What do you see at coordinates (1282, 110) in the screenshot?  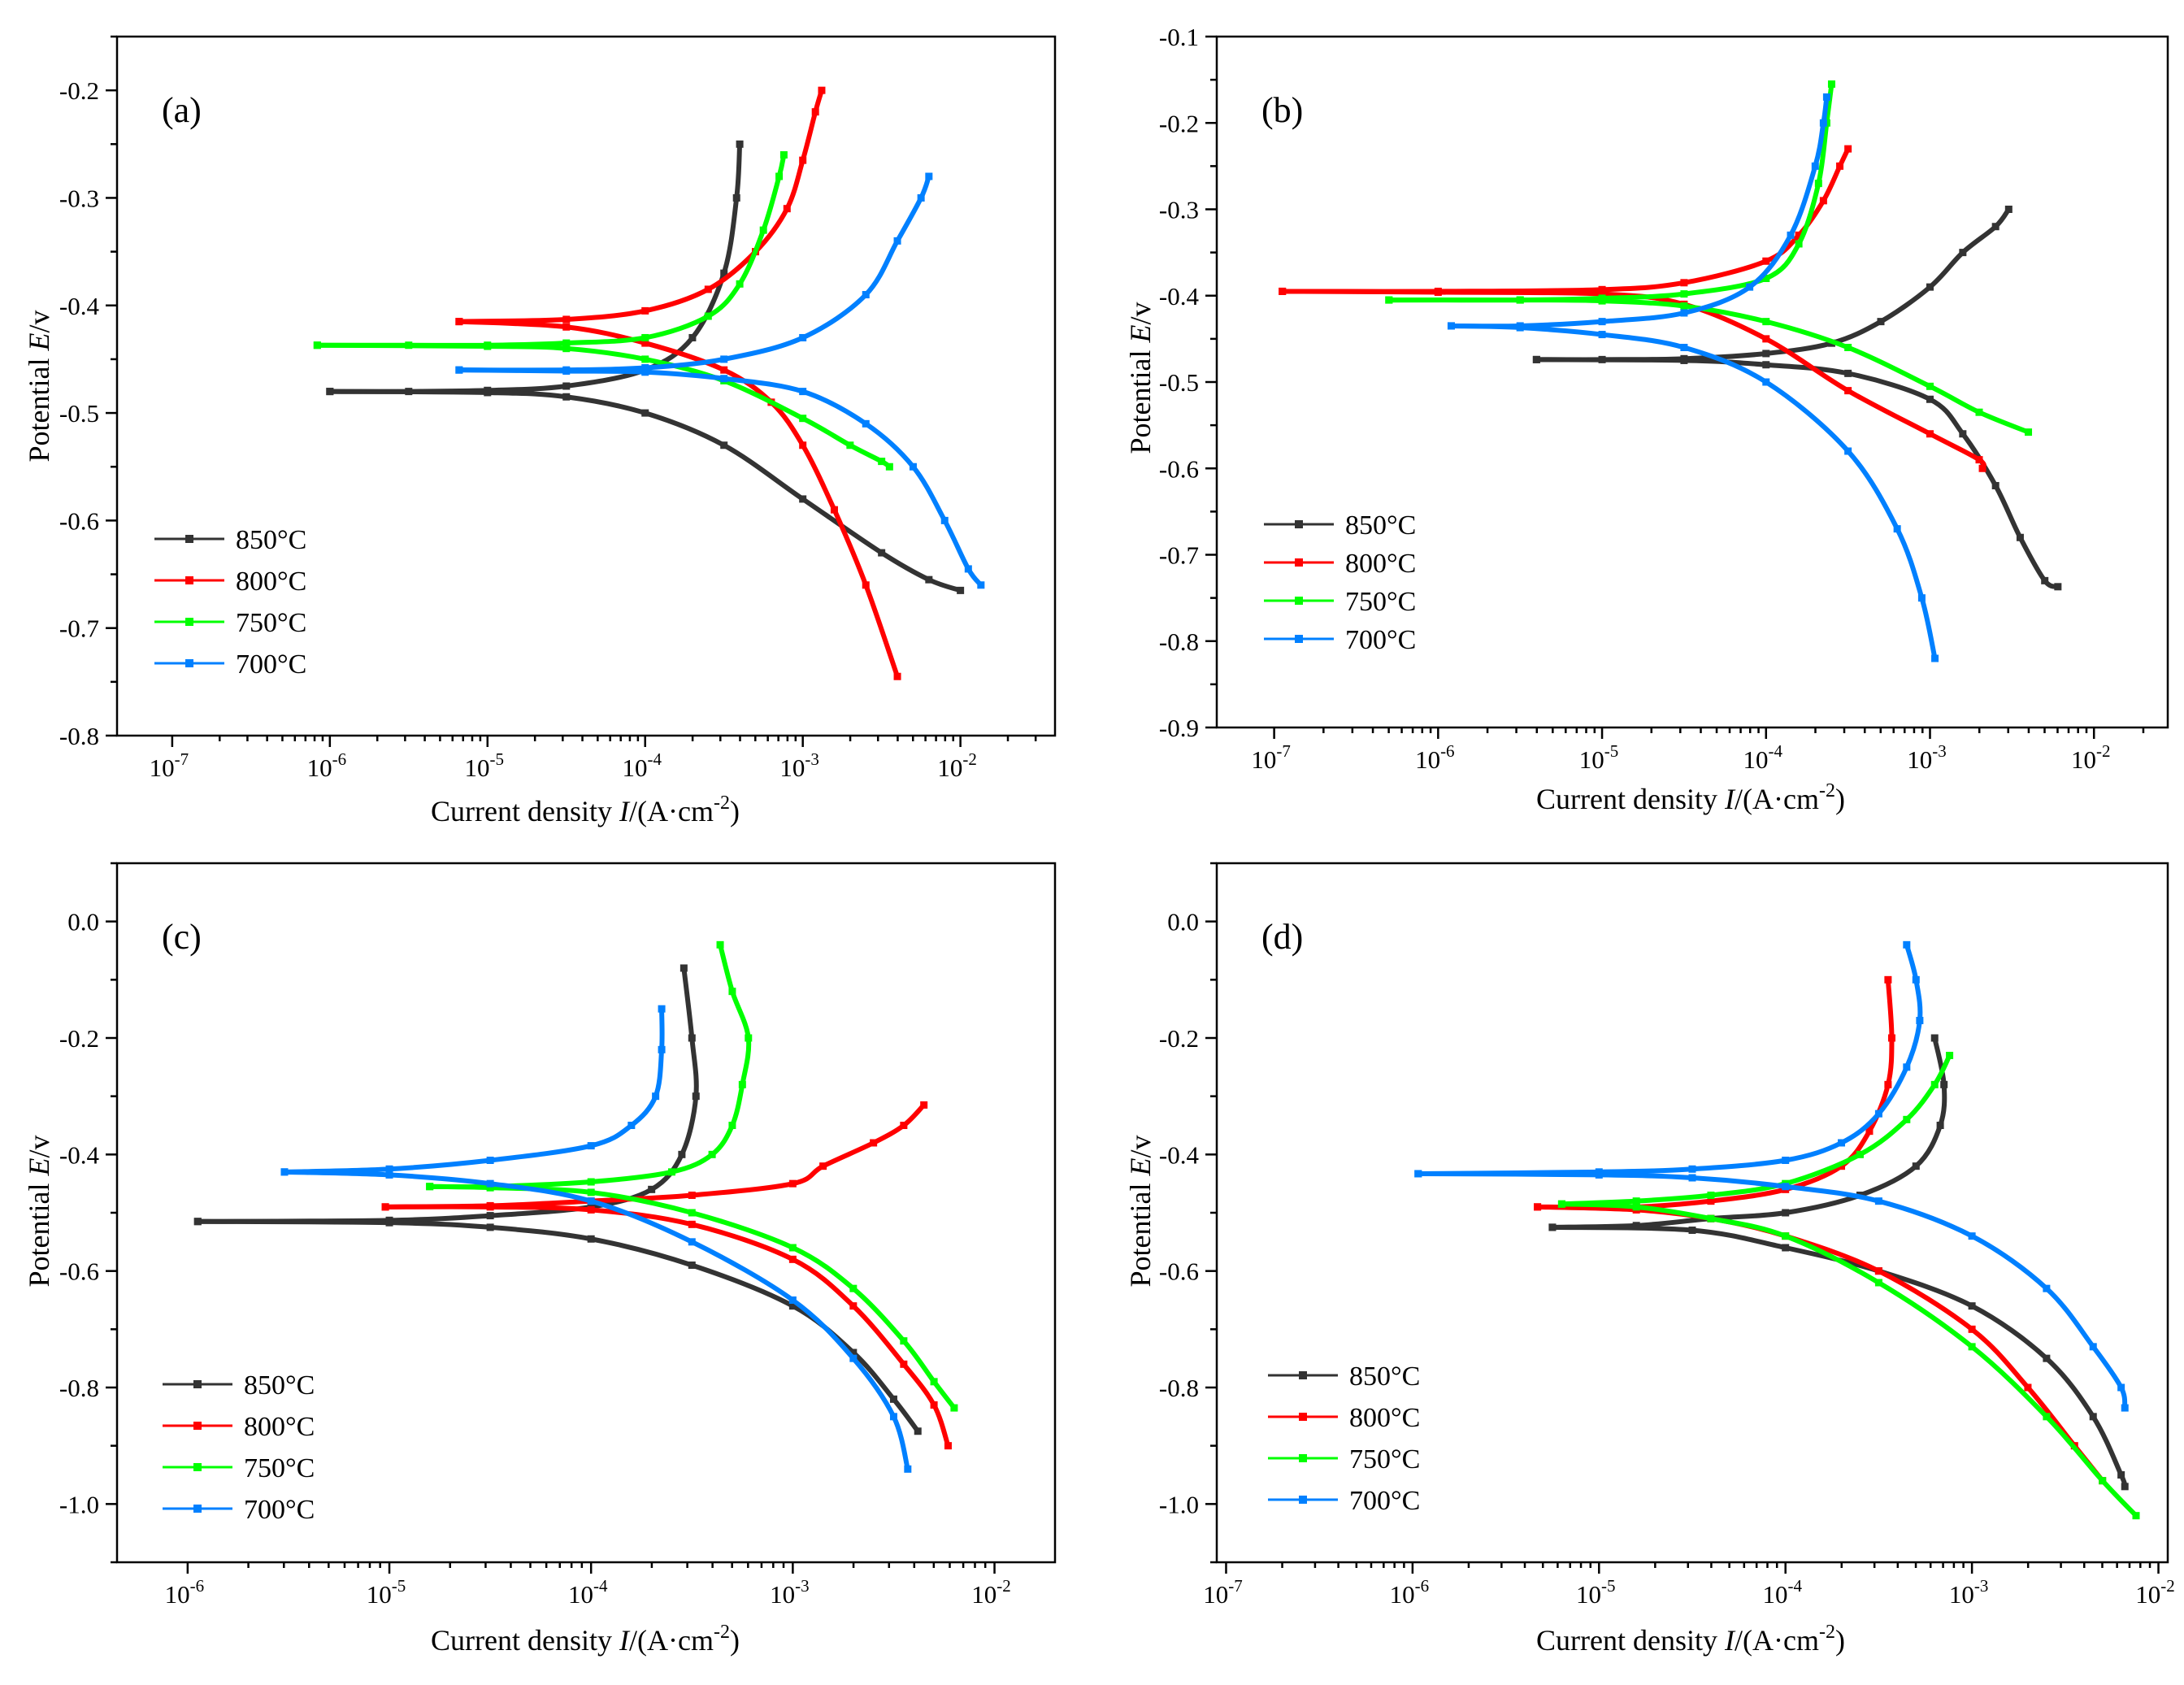 I see `panel-label: (b)` at bounding box center [1282, 110].